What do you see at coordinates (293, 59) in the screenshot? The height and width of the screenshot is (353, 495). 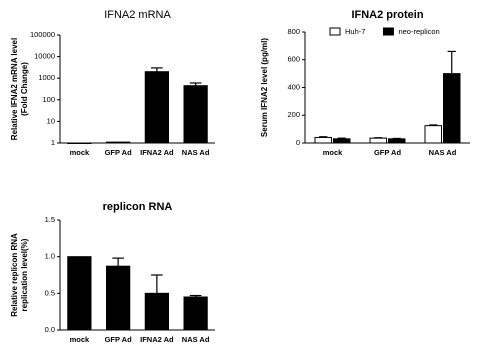 I see `y-tick-label: 600` at bounding box center [293, 59].